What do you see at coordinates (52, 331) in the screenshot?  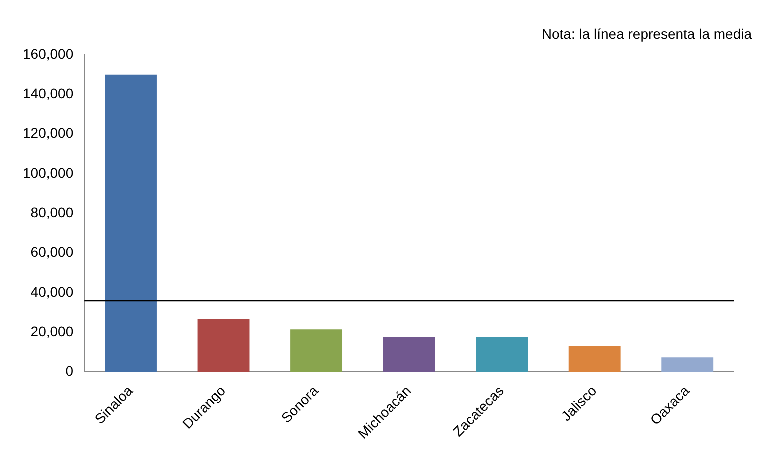 I see `y-tick-label: 20,000` at bounding box center [52, 331].